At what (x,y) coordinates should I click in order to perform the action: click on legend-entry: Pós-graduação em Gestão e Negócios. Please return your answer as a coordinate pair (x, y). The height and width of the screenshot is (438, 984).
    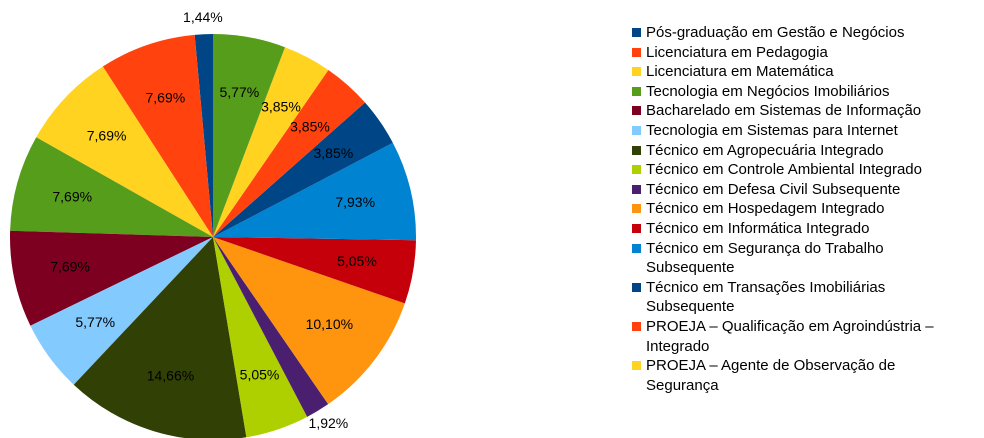
    Looking at the image, I should click on (797, 33).